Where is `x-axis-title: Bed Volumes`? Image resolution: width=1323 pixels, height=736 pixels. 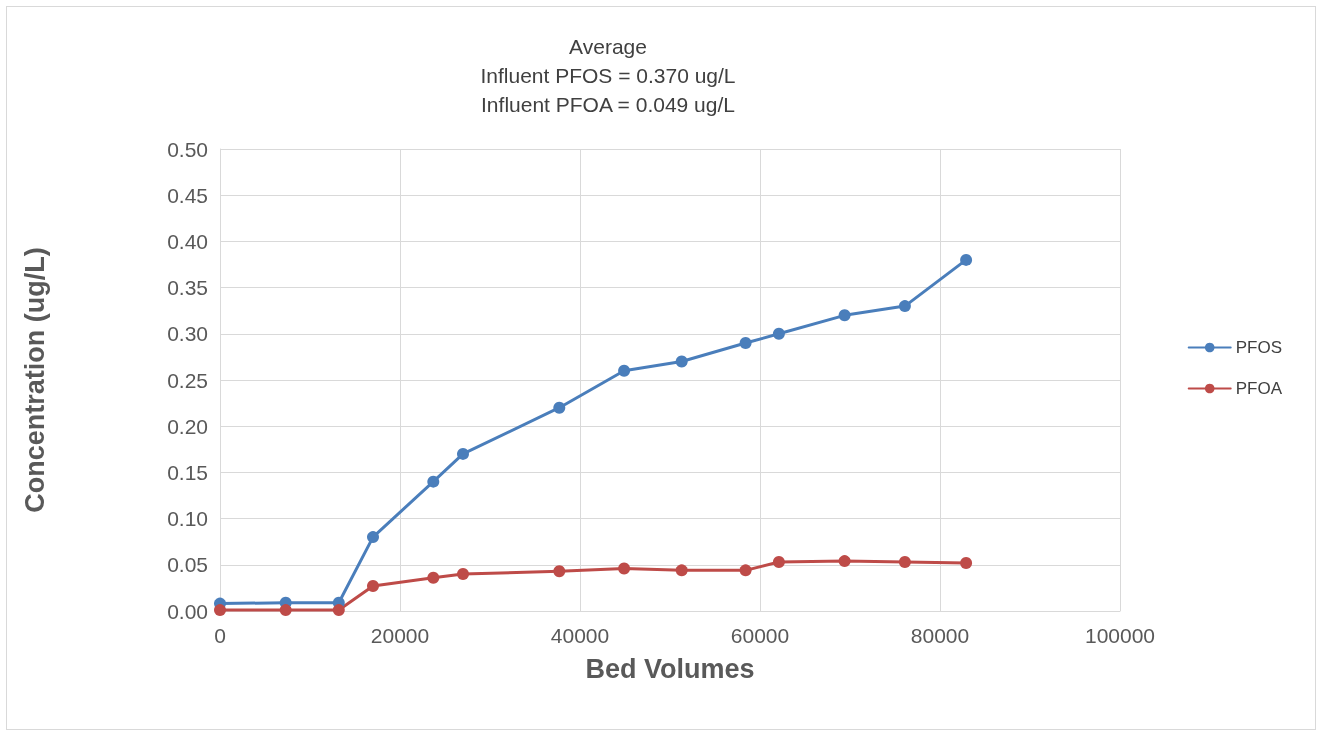
x-axis-title: Bed Volumes is located at coordinates (670, 668).